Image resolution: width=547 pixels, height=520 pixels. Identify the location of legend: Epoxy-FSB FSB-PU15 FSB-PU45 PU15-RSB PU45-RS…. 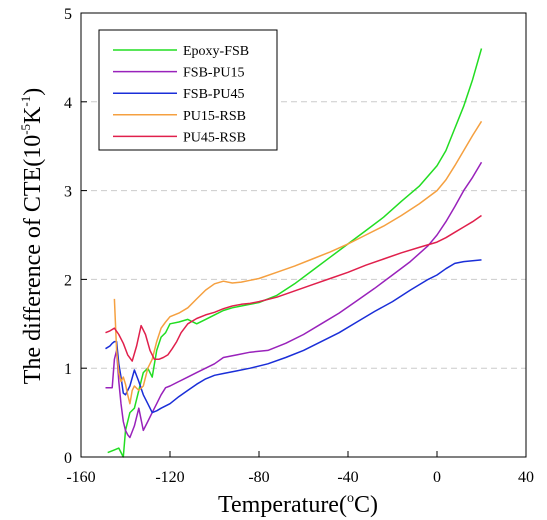
(188, 90).